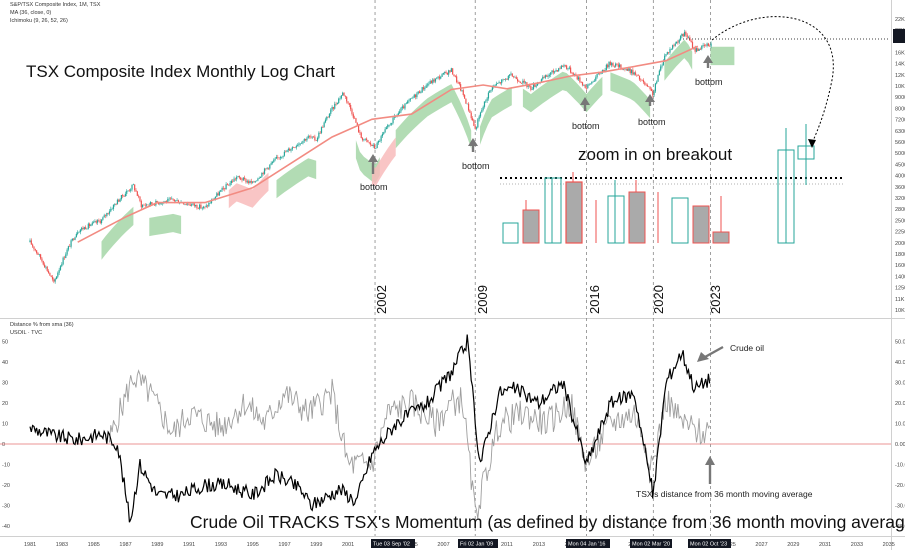 The width and height of the screenshot is (905, 550). What do you see at coordinates (39, 21) in the screenshot?
I see `ichimoku-legend: Ichimoku (9, 26, 52, 26)` at bounding box center [39, 21].